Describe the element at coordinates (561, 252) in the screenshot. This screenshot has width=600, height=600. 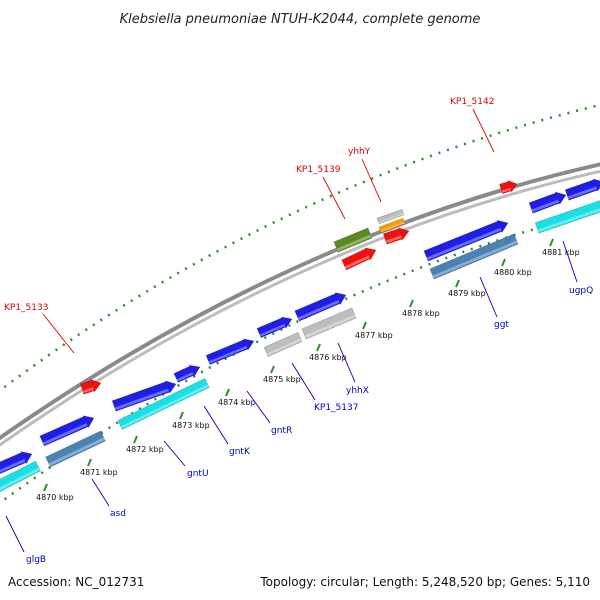
I see `tick-label: 4881 kbp` at that location.